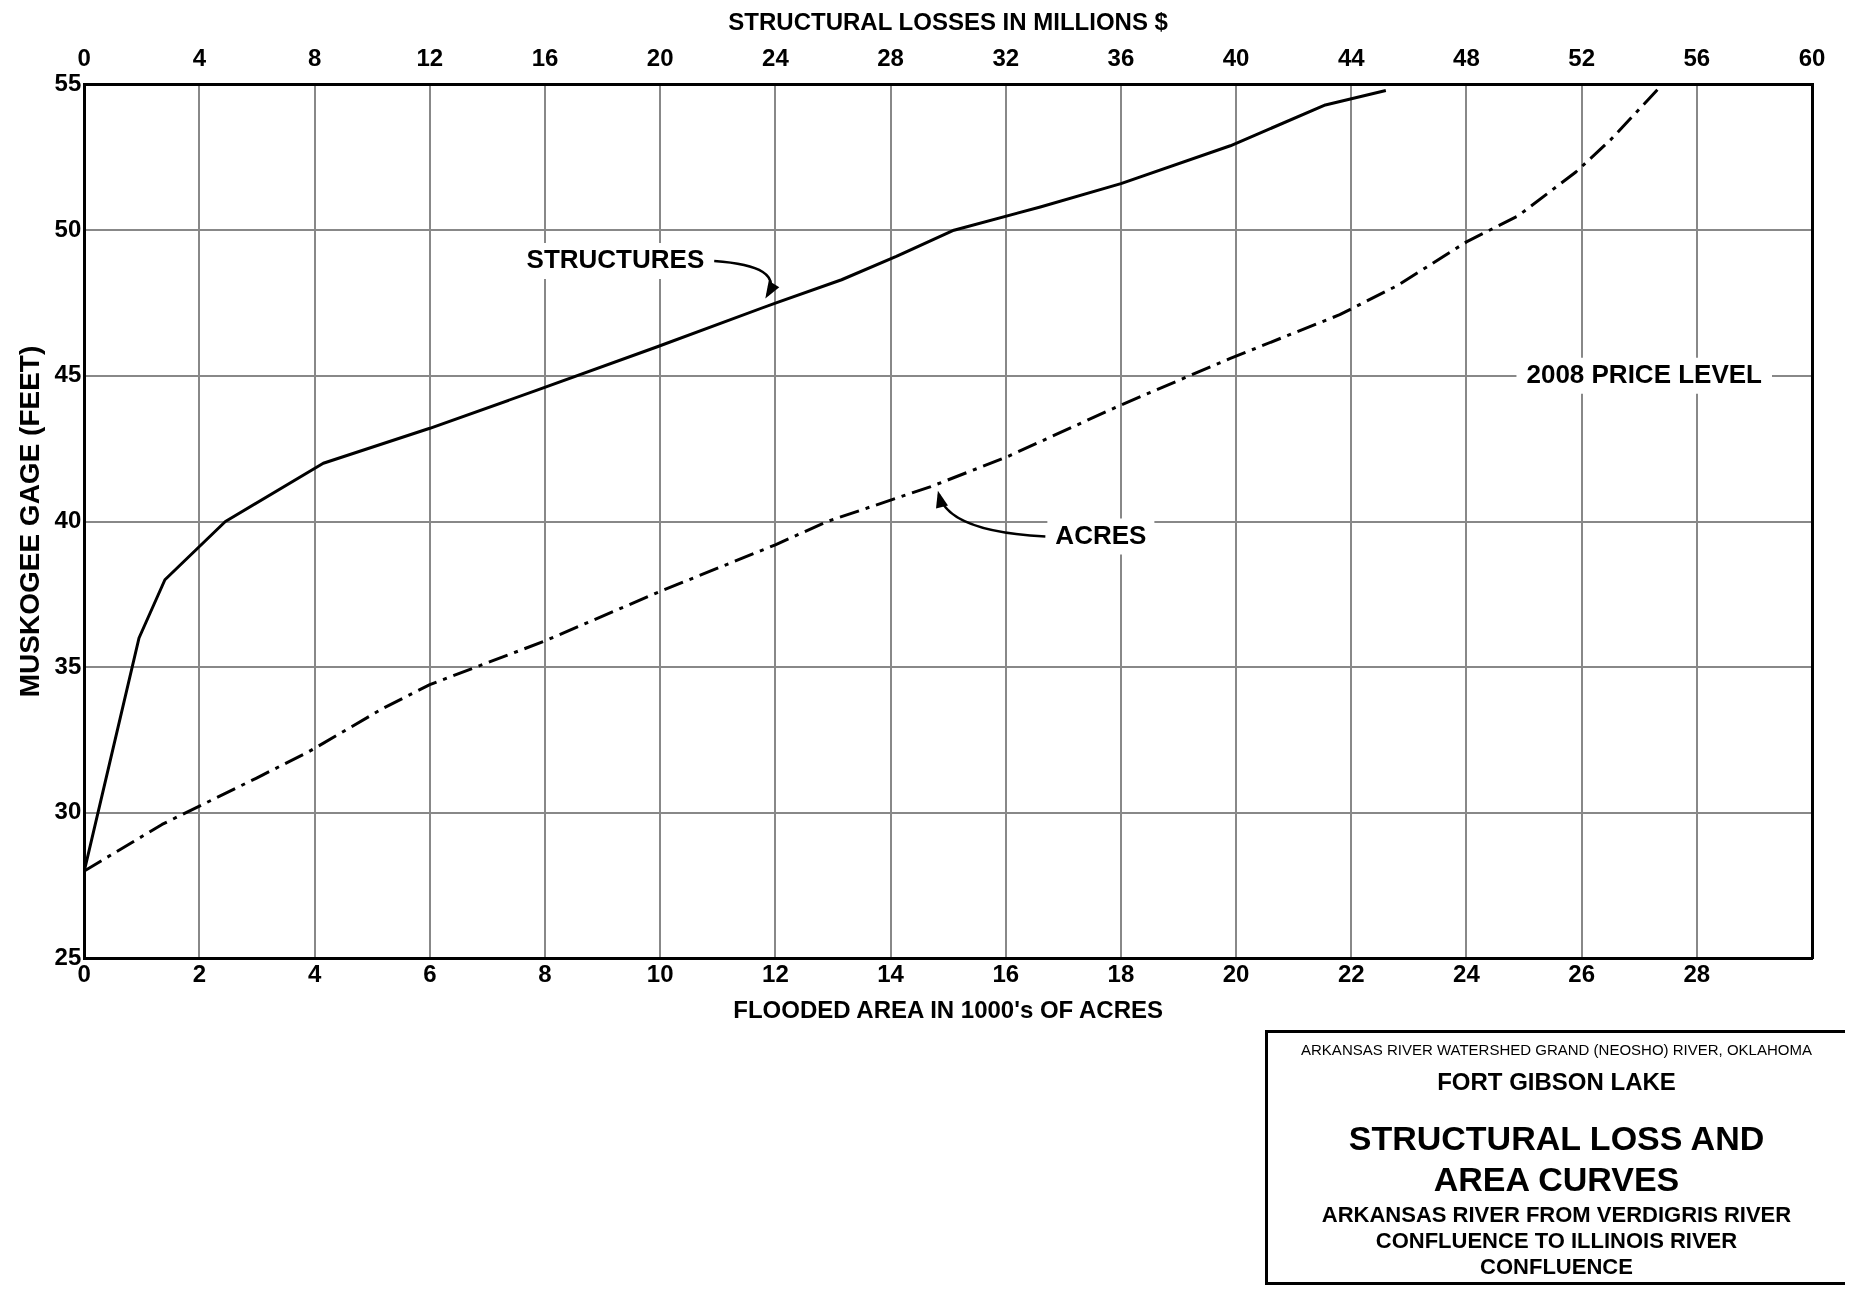 The height and width of the screenshot is (1299, 1860). What do you see at coordinates (545, 57) in the screenshot?
I see `x2-tick-label: 16` at bounding box center [545, 57].